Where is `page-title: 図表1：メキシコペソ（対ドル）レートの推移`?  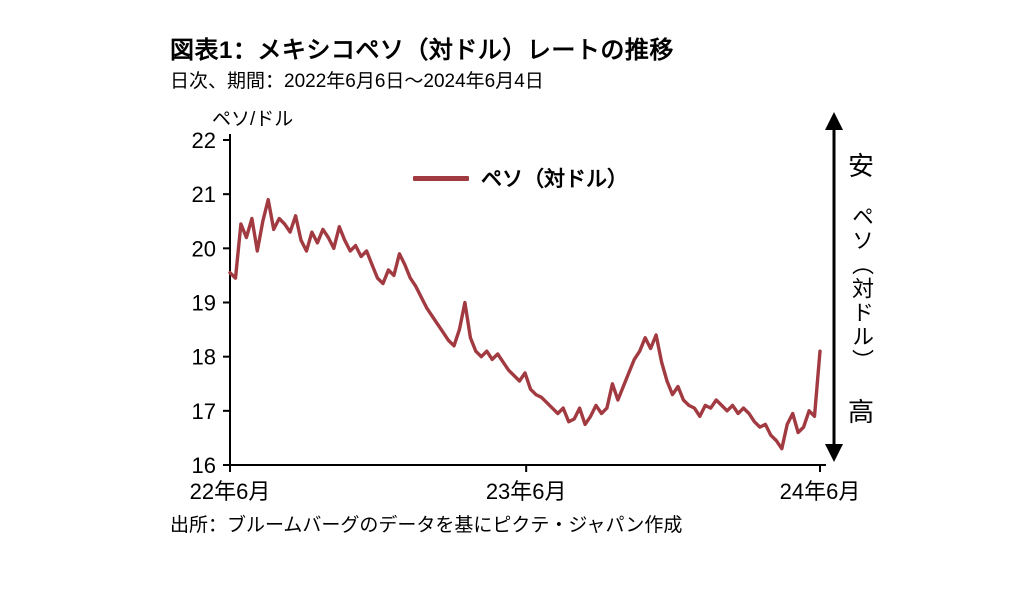 page-title: 図表1：メキシコペソ（対ドル）レートの推移 is located at coordinates (422, 50).